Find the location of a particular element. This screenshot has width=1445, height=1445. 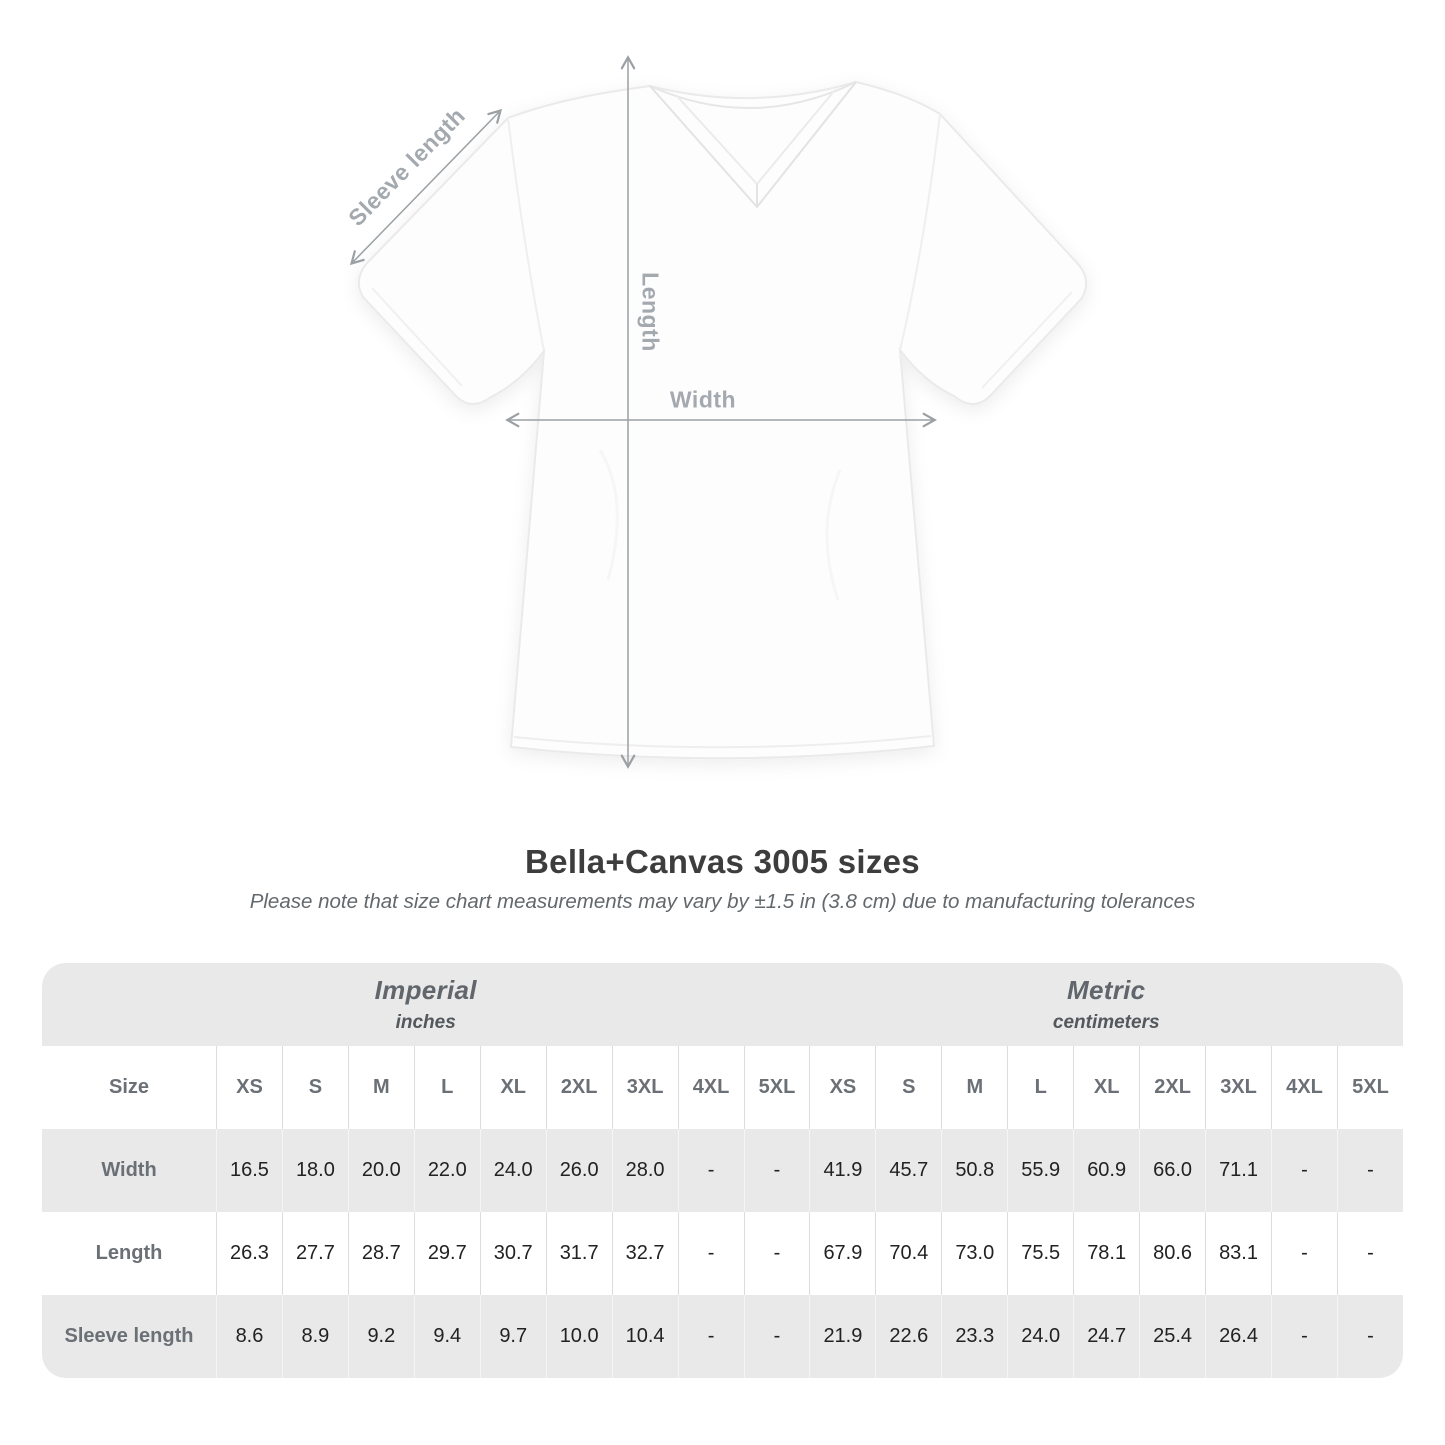

measurement-cell: 25.4 is located at coordinates (1172, 1336).